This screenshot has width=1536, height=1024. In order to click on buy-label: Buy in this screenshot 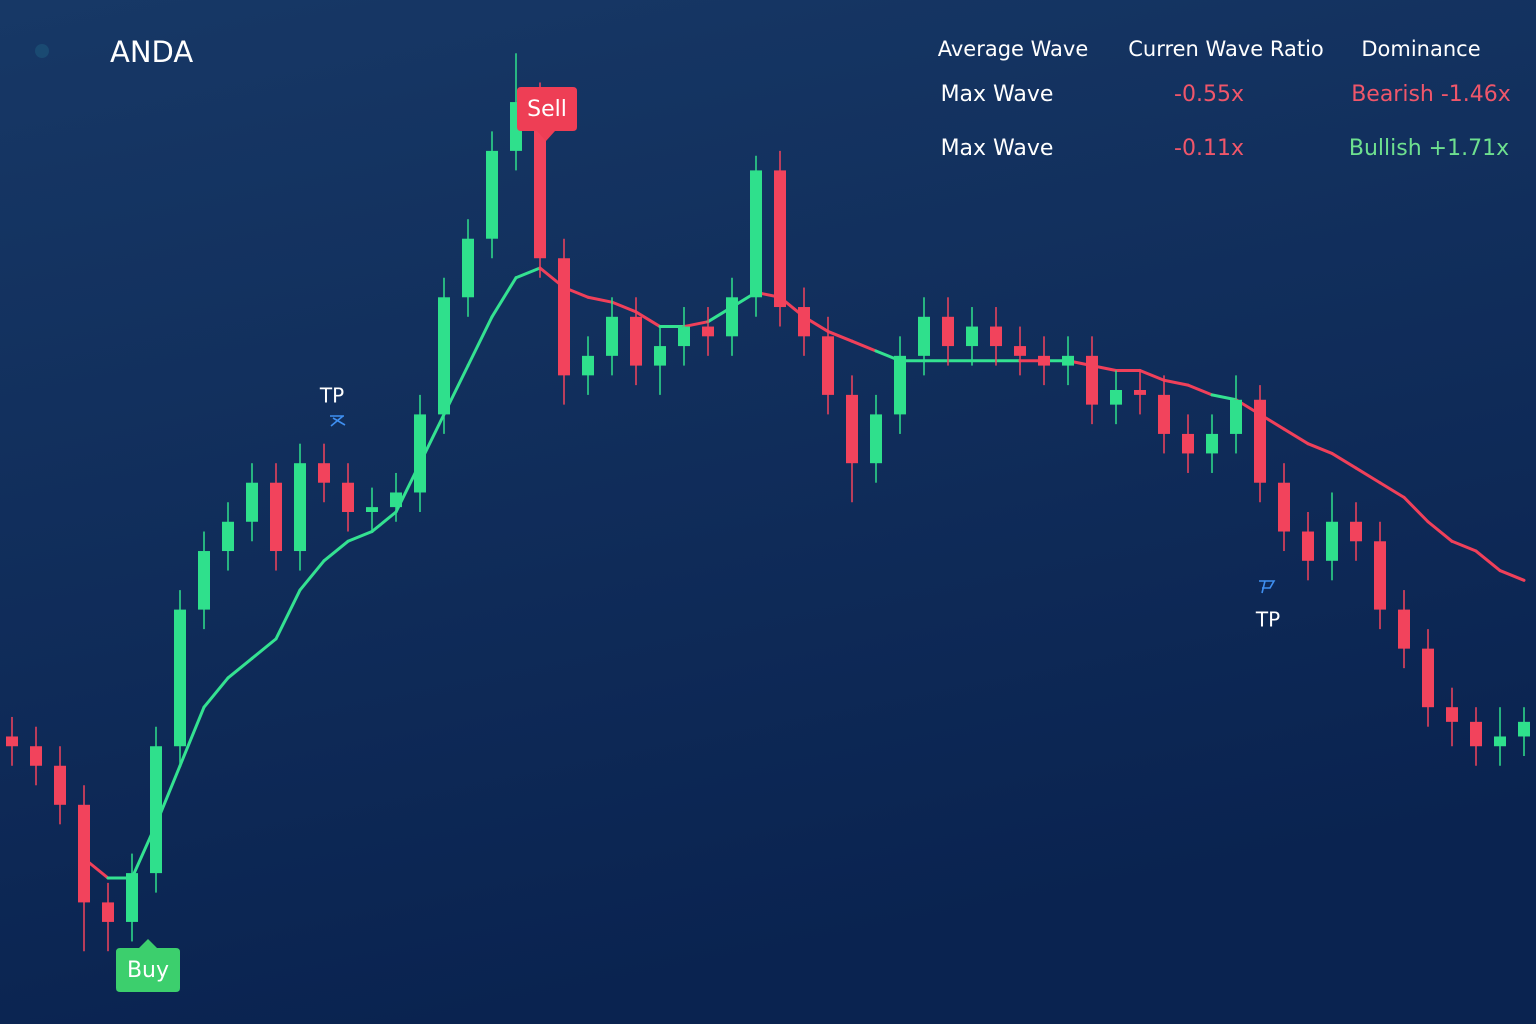, I will do `click(148, 970)`.